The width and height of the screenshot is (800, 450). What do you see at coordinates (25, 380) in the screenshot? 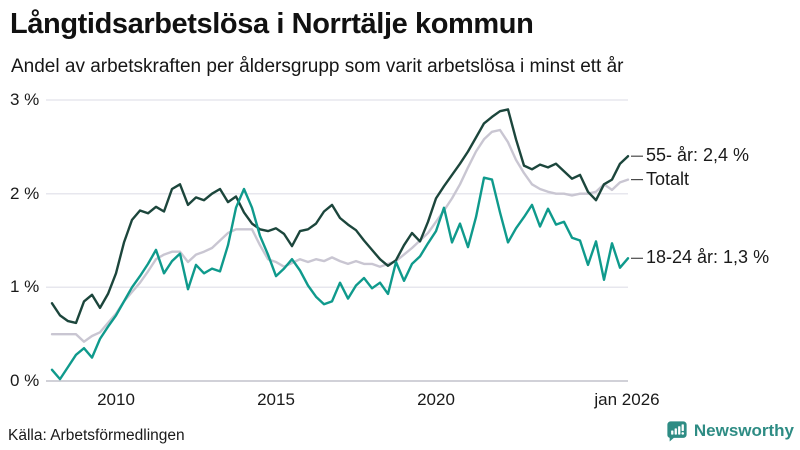
I see `y-axis-tick-0: 0 %` at bounding box center [25, 380].